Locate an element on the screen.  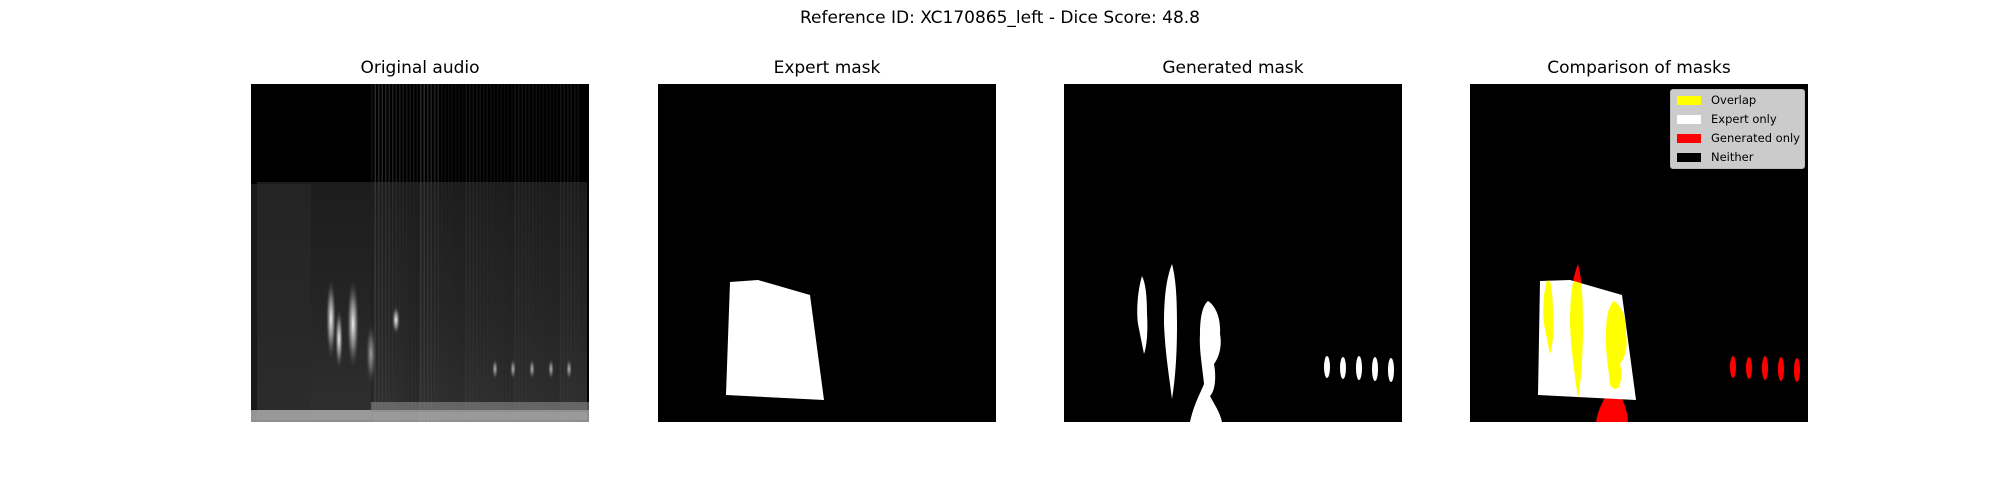
panel-title-expert-mask: Expert mask is located at coordinates (827, 68).